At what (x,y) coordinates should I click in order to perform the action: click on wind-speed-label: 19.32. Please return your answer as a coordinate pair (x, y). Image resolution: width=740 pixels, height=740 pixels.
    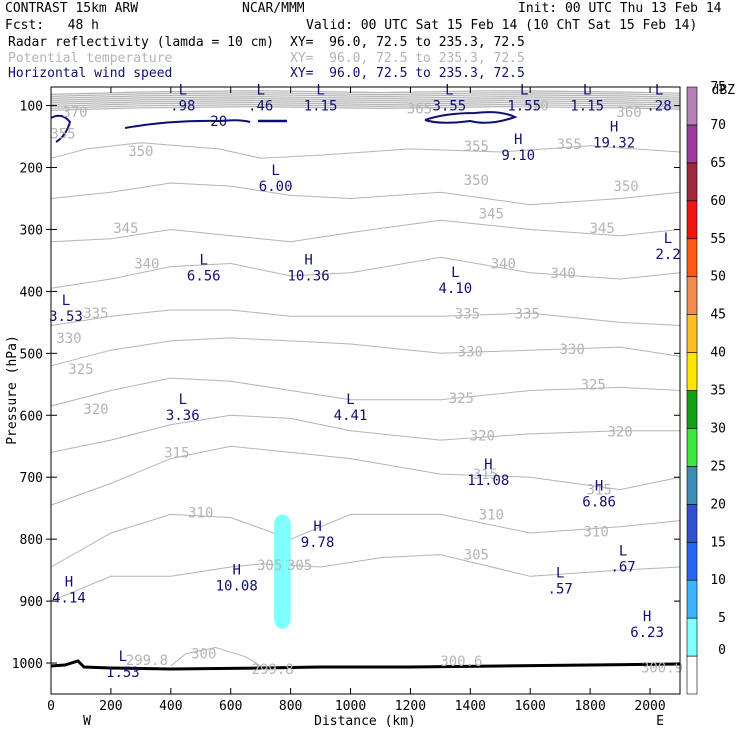
    Looking at the image, I should click on (614, 143).